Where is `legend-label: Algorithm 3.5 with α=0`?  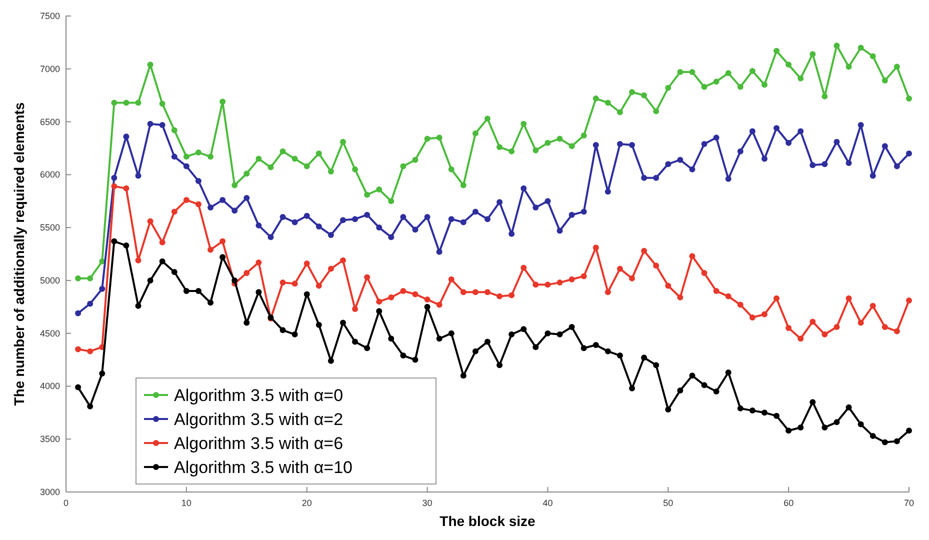 legend-label: Algorithm 3.5 with α=0 is located at coordinates (259, 395).